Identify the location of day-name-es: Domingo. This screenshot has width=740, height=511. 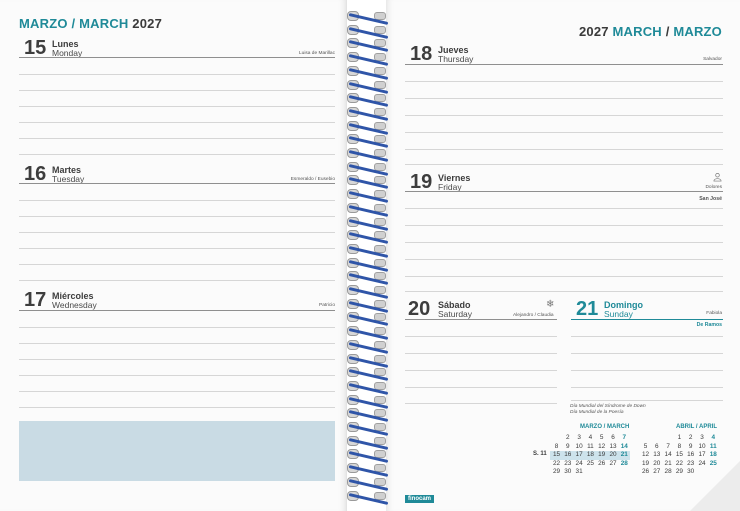
(623, 305).